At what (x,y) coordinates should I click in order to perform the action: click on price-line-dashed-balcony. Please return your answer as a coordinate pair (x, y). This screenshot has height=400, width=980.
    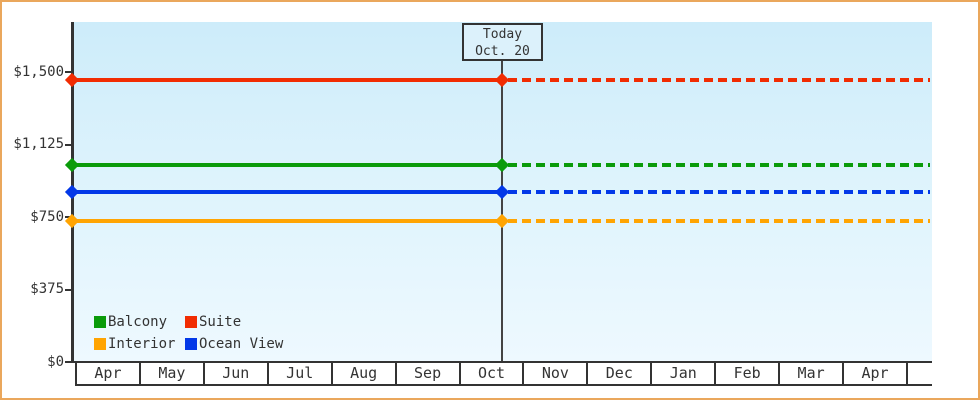
    Looking at the image, I should click on (719, 165).